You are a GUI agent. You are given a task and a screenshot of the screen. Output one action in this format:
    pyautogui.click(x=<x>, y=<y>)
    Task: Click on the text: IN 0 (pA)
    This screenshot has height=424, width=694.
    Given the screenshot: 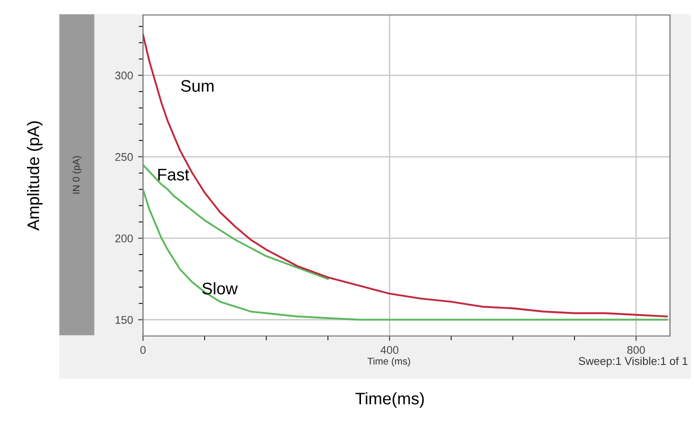 What is the action you would take?
    pyautogui.click(x=77, y=175)
    